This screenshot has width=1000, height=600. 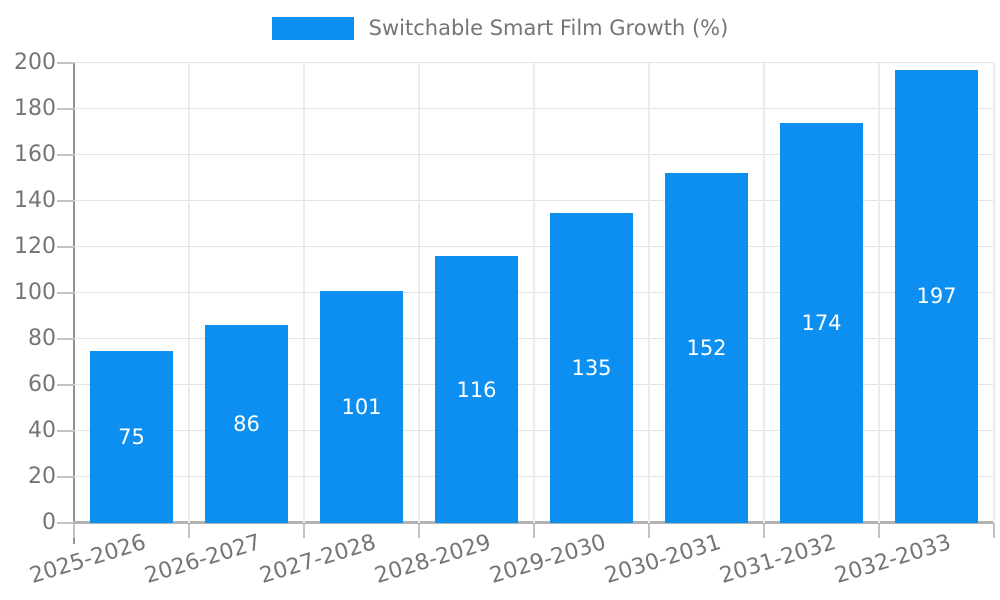 I want to click on x-tick-label: 2028-2029, so click(x=432, y=560).